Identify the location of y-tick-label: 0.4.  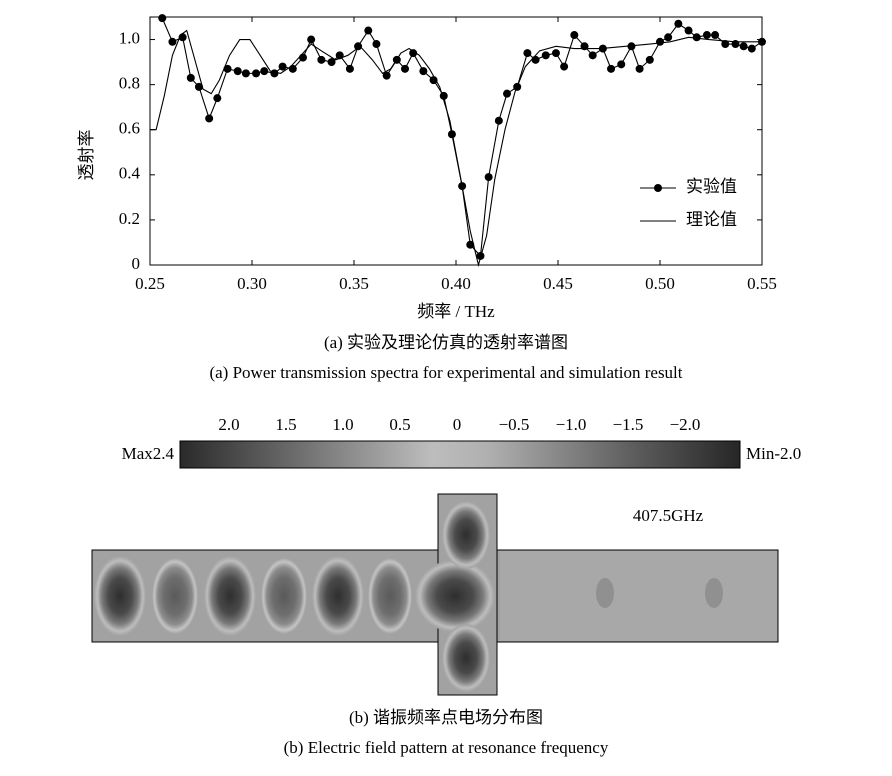
(130, 173).